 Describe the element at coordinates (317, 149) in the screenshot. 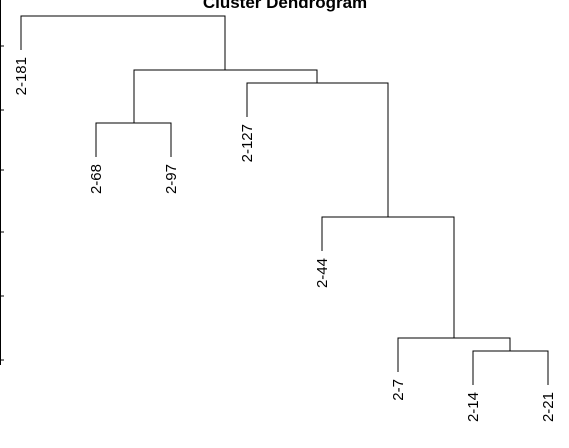

I see `merge-2-127-subtree` at that location.